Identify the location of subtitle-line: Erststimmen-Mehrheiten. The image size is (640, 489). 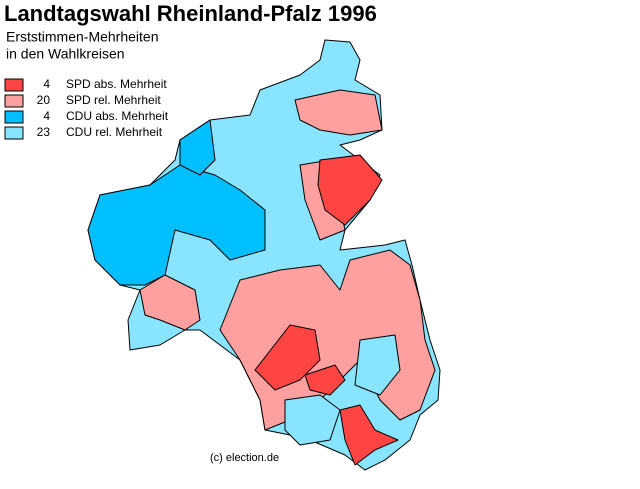
(82, 37).